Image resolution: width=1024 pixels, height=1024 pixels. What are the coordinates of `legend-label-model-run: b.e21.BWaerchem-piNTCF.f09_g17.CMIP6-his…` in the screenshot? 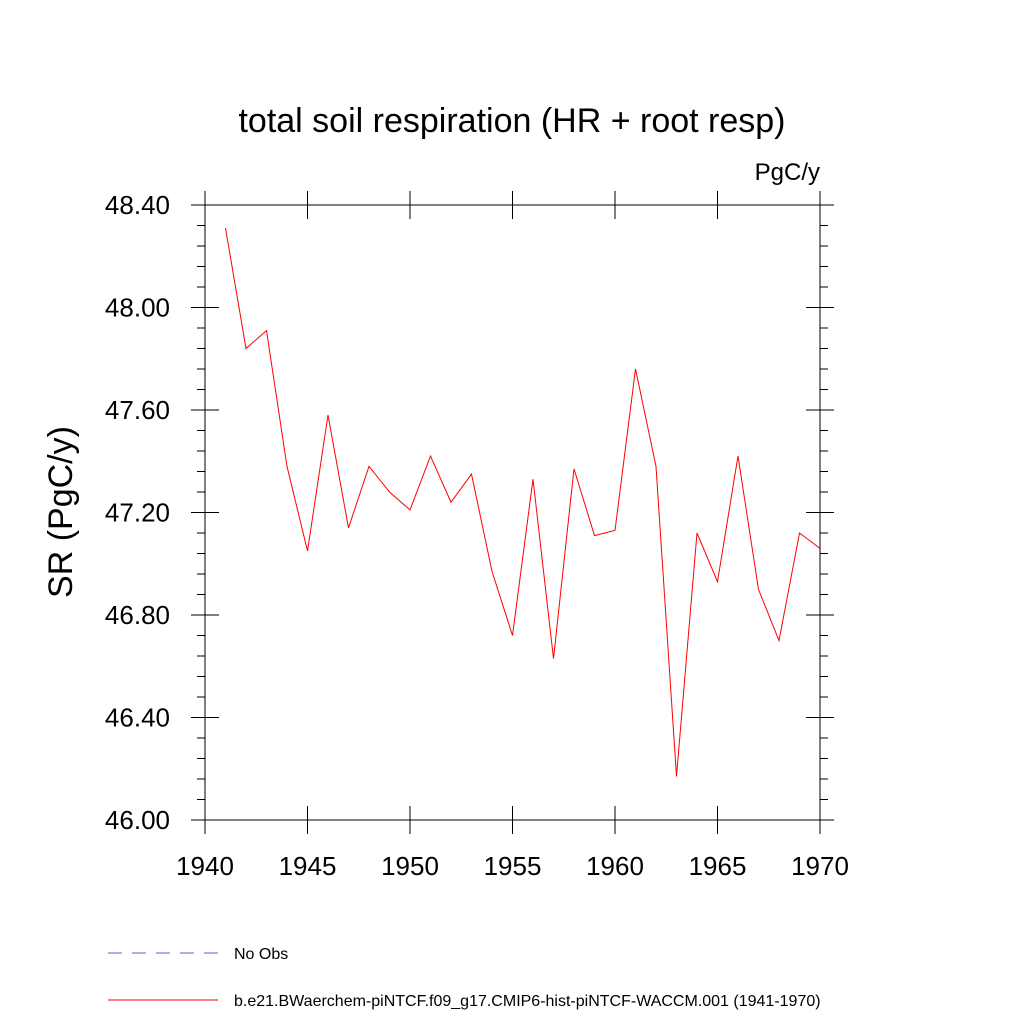 It's located at (527, 1001).